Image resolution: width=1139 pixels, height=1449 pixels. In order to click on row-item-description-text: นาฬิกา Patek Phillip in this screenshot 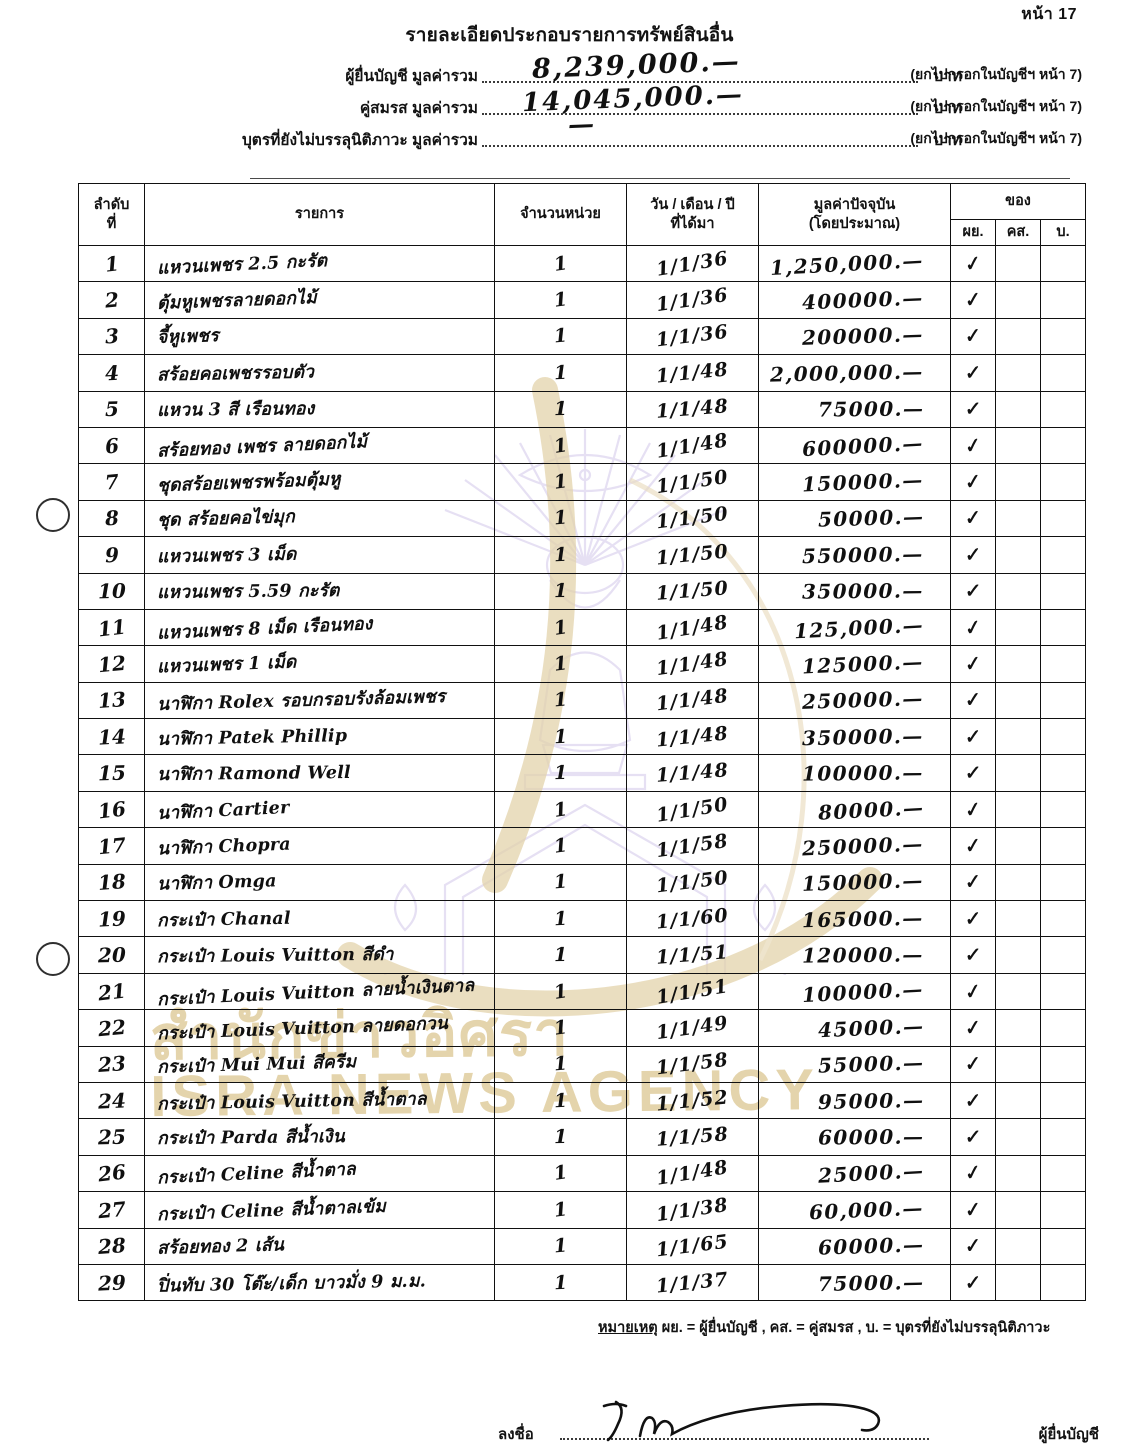, I will do `click(252, 737)`.